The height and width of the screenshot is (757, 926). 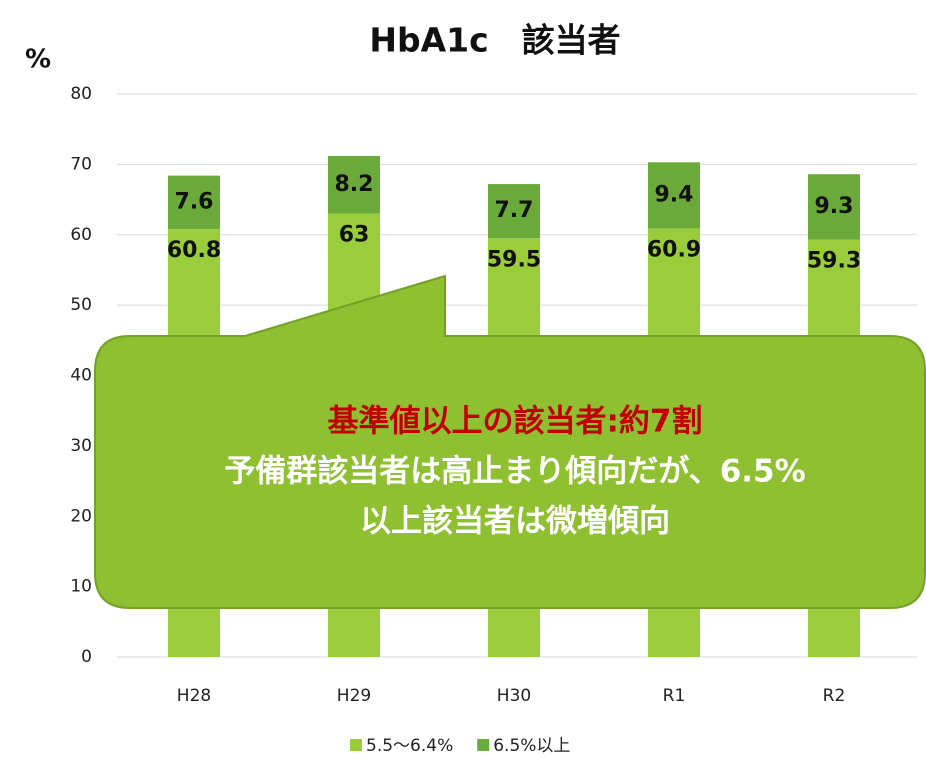 What do you see at coordinates (514, 696) in the screenshot?
I see `x-tick-label: H30` at bounding box center [514, 696].